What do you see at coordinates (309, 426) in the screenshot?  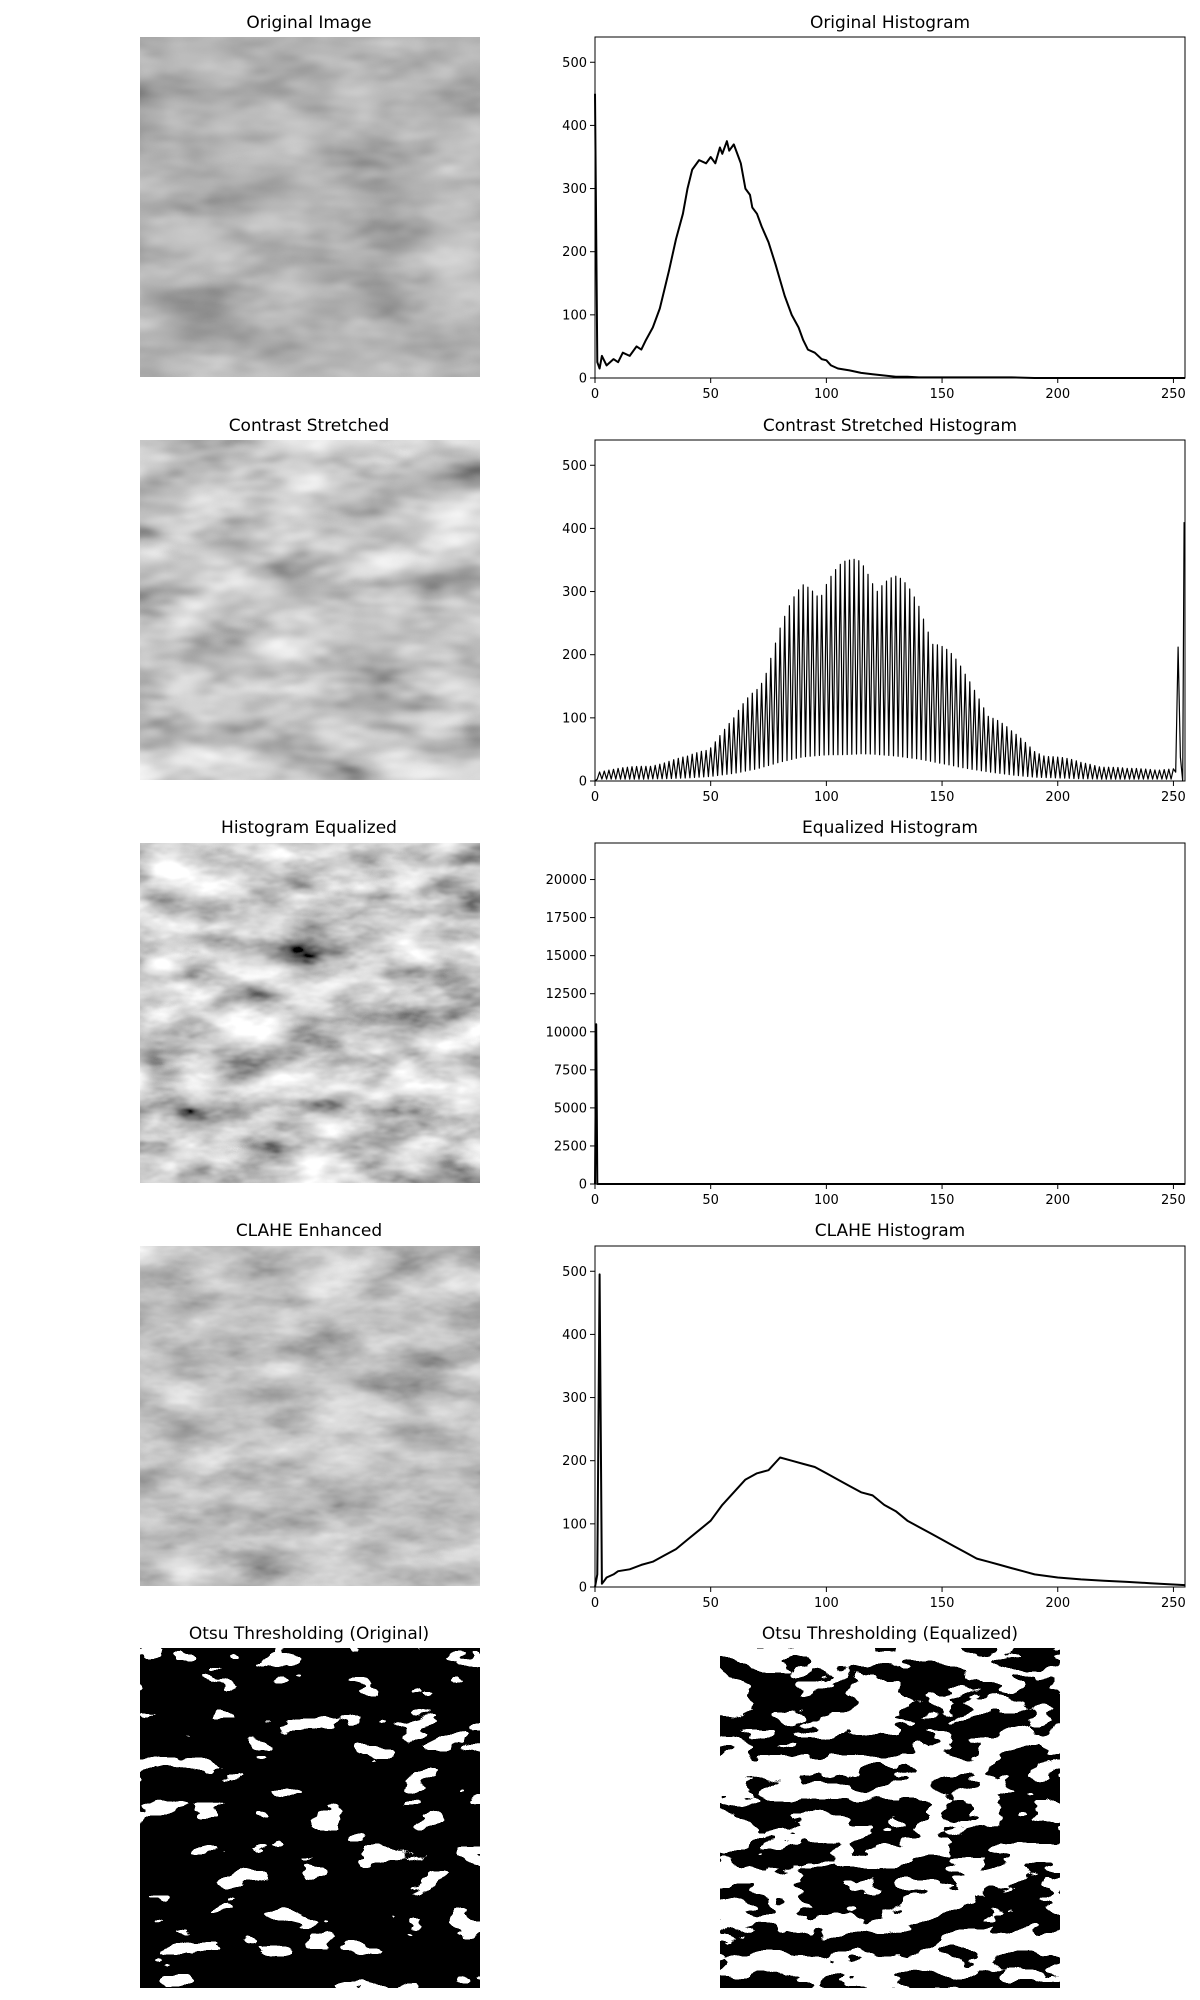 I see `image-title-stretched: Contrast Stretched` at bounding box center [309, 426].